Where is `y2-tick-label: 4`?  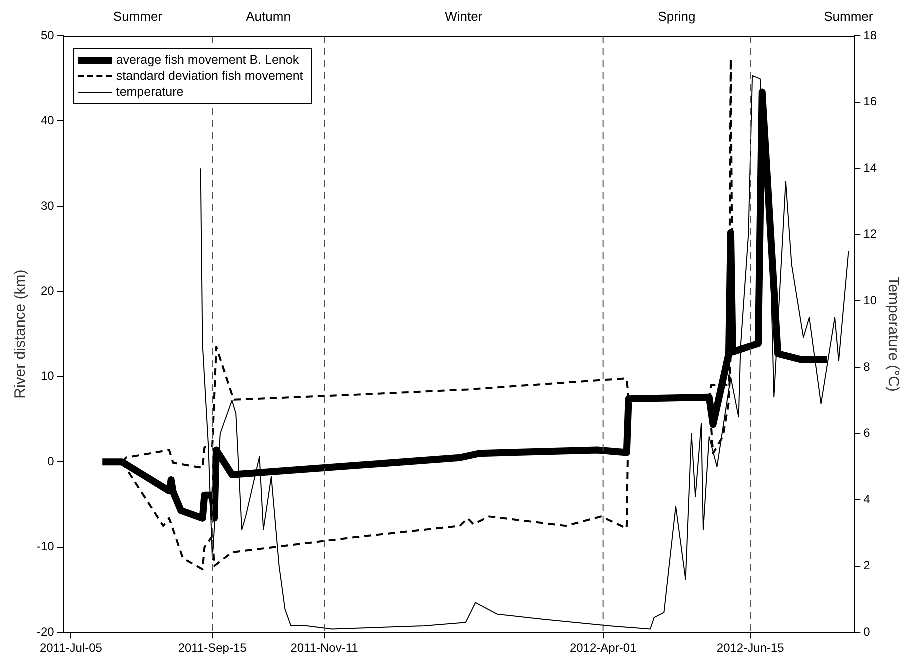 y2-tick-label: 4 is located at coordinates (867, 499).